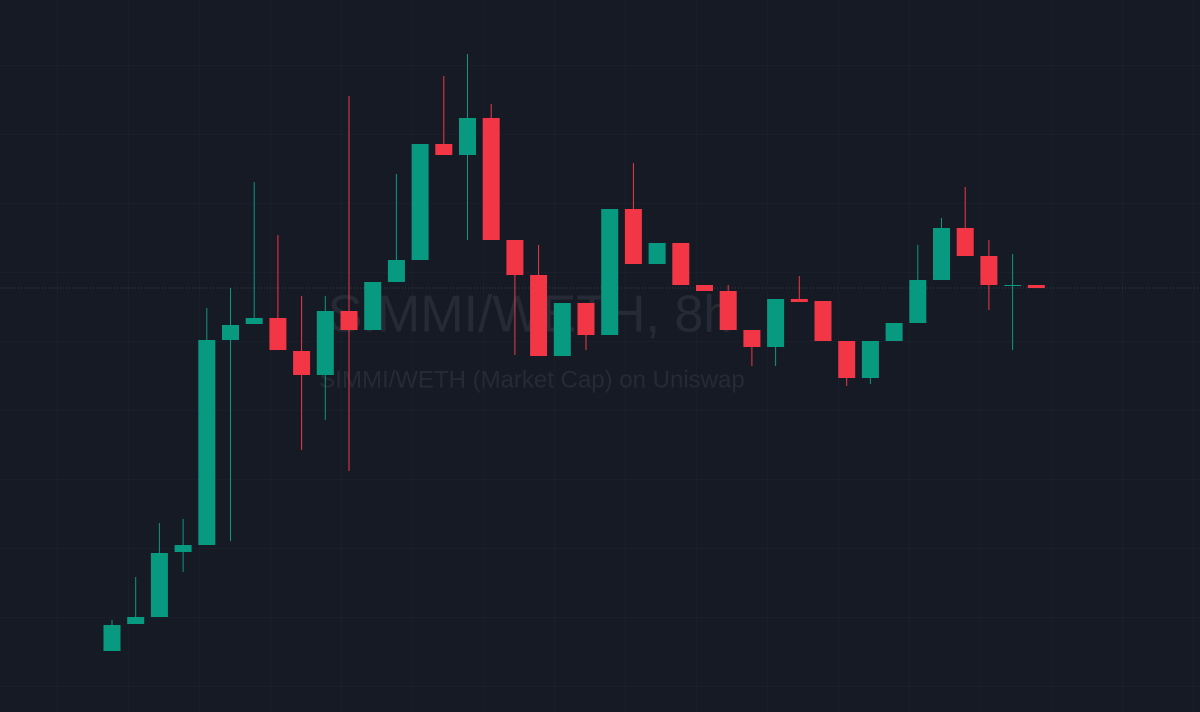 The image size is (1200, 712). I want to click on watermark-title: SIMMI/WETH, 8h, so click(530, 315).